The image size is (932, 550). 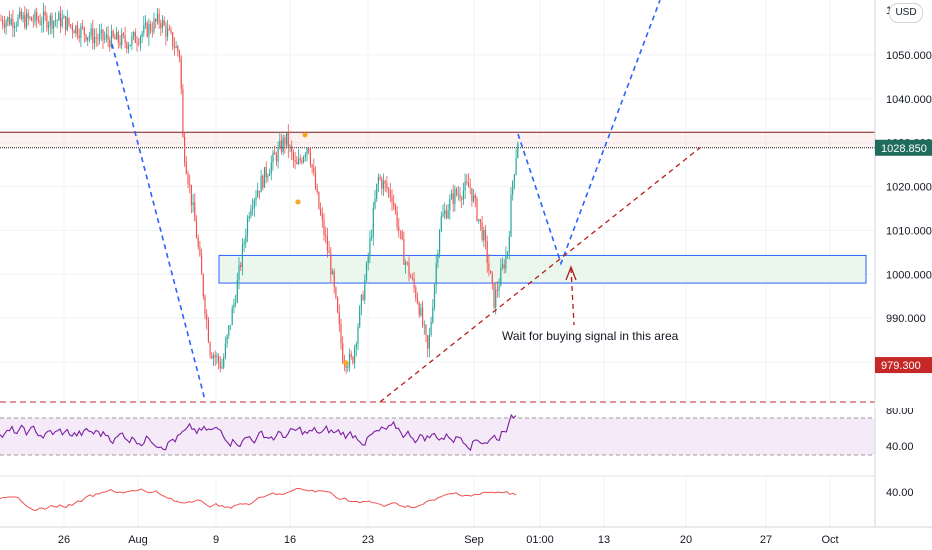 I want to click on oscillator-tick-label: 40.00, so click(x=900, y=493).